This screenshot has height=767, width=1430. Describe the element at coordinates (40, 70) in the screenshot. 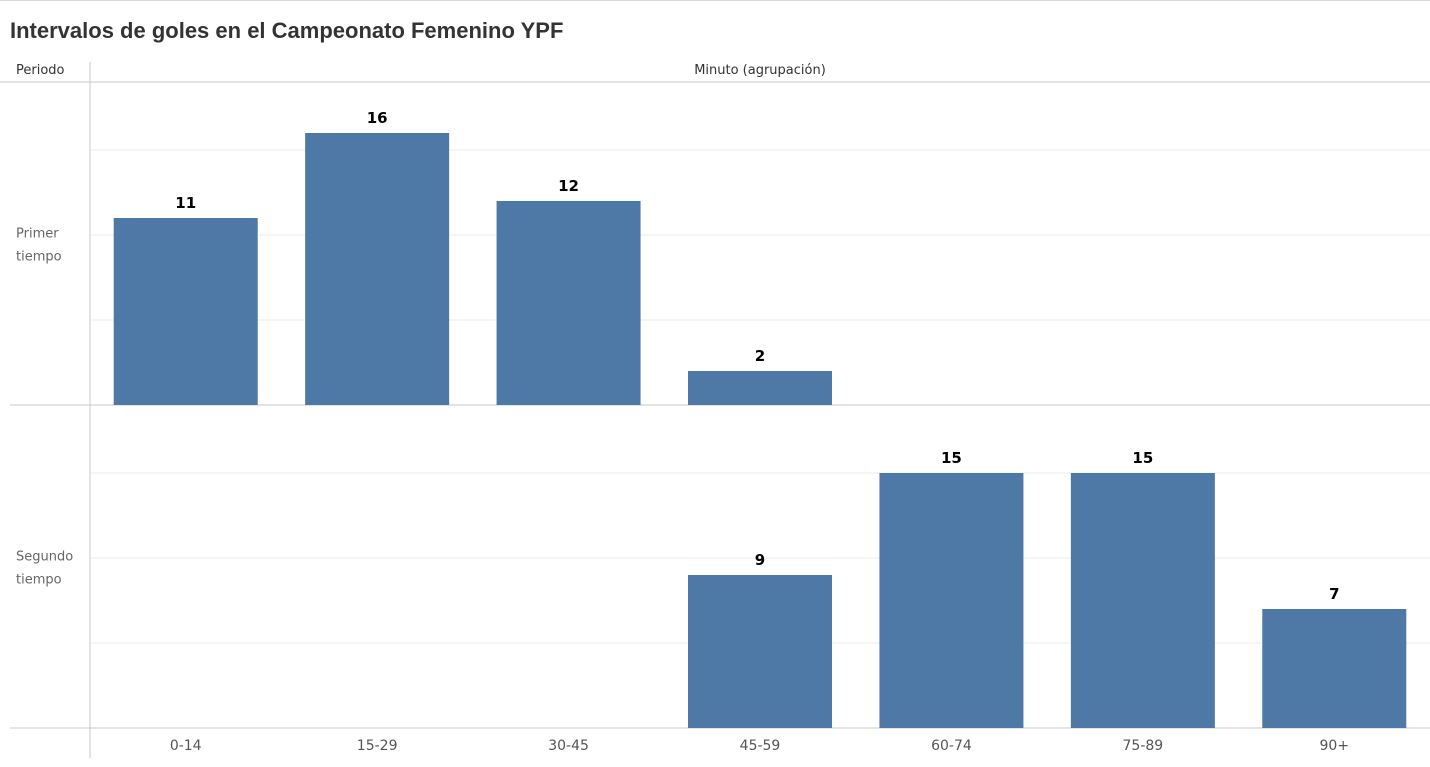

I see `row-header: Periodo` at that location.